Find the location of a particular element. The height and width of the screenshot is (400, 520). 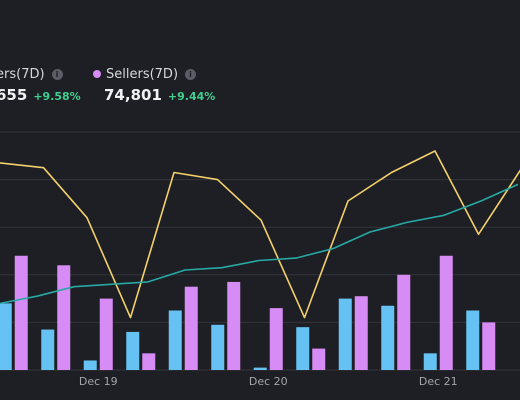

x-tick-label: Dec 20 is located at coordinates (268, 381).